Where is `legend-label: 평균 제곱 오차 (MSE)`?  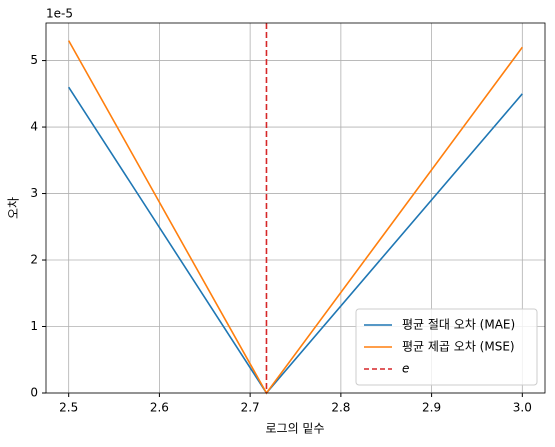
legend-label: 평균 제곱 오차 (MSE) is located at coordinates (458, 347).